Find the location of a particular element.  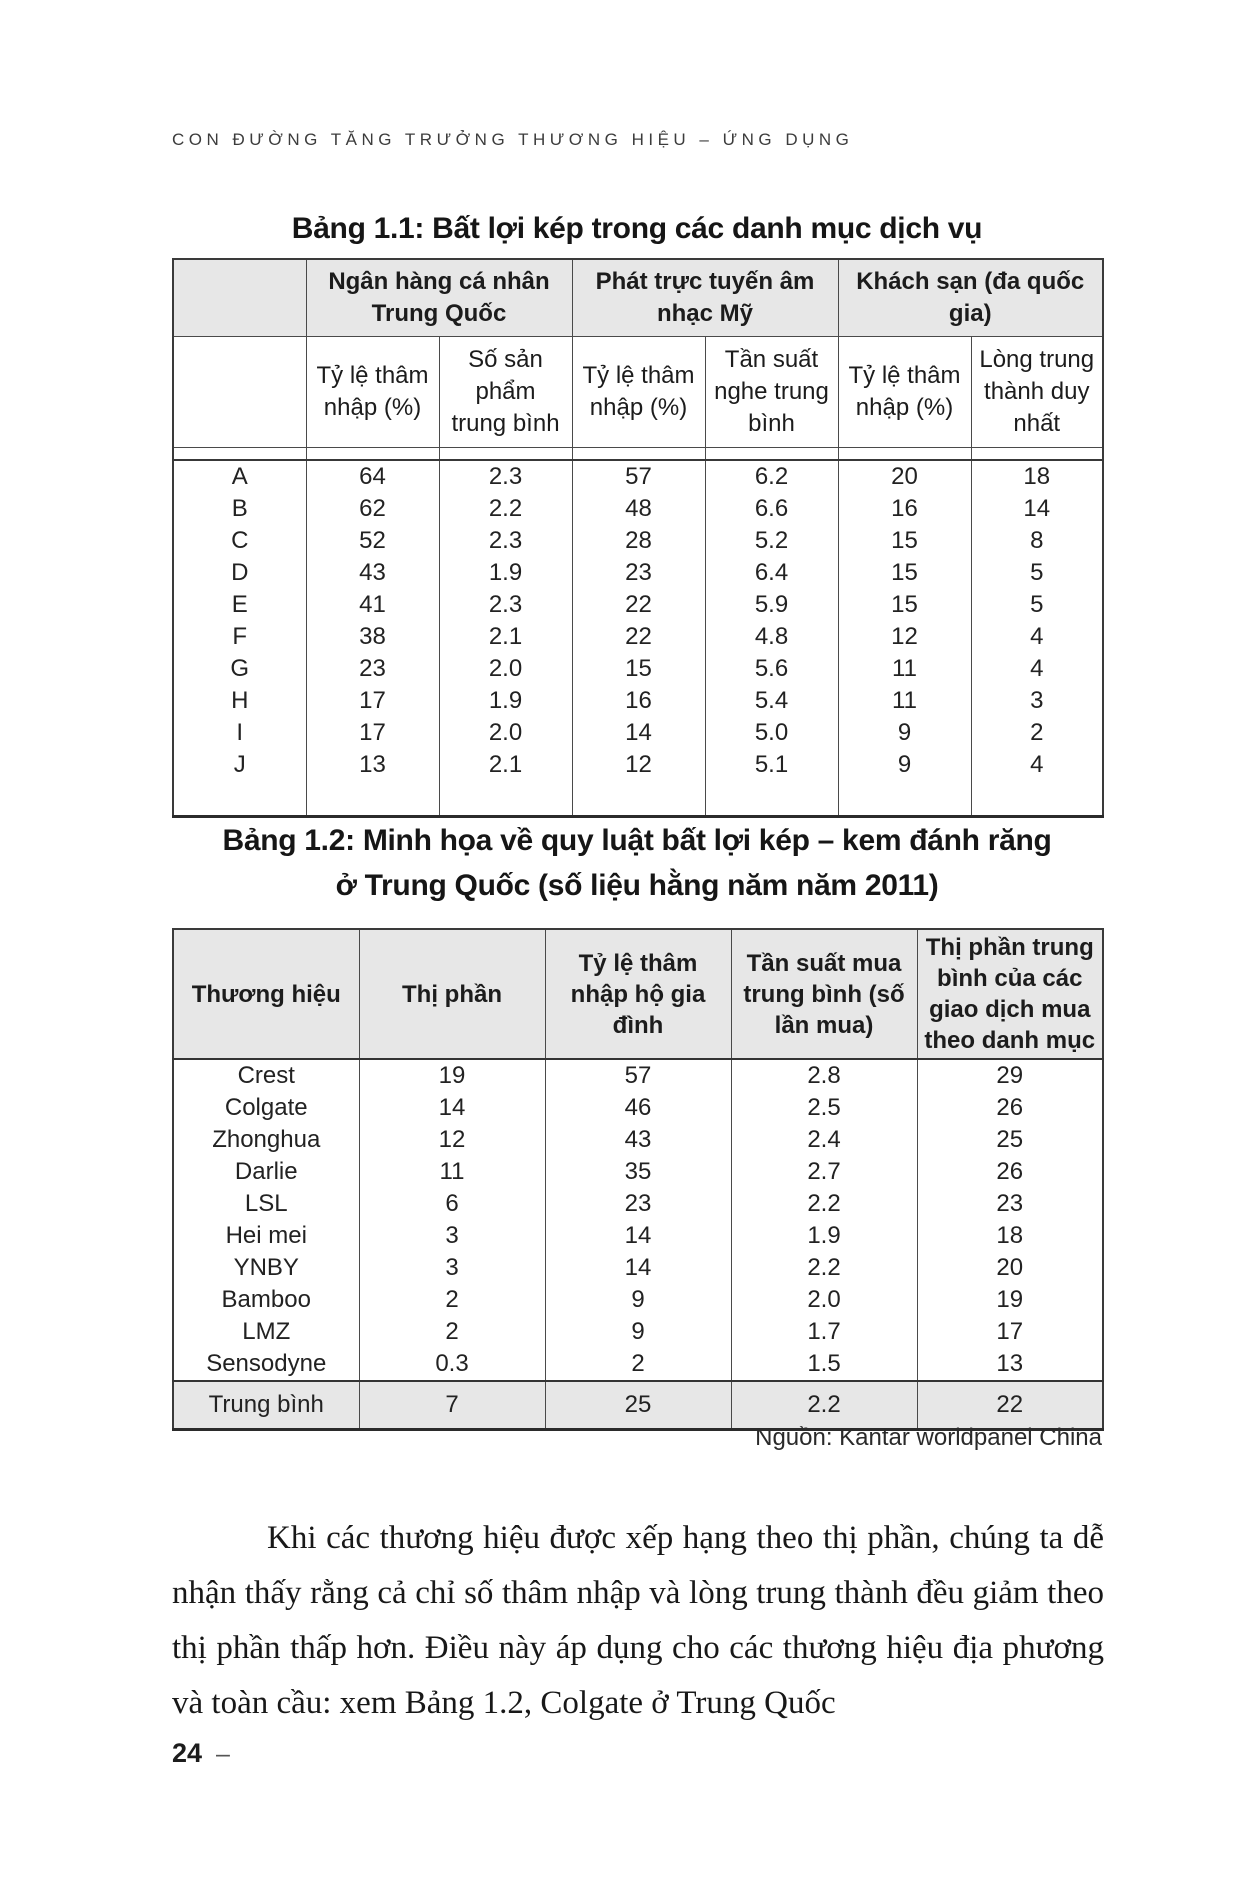

row-label: Sensodyne is located at coordinates (266, 1364).